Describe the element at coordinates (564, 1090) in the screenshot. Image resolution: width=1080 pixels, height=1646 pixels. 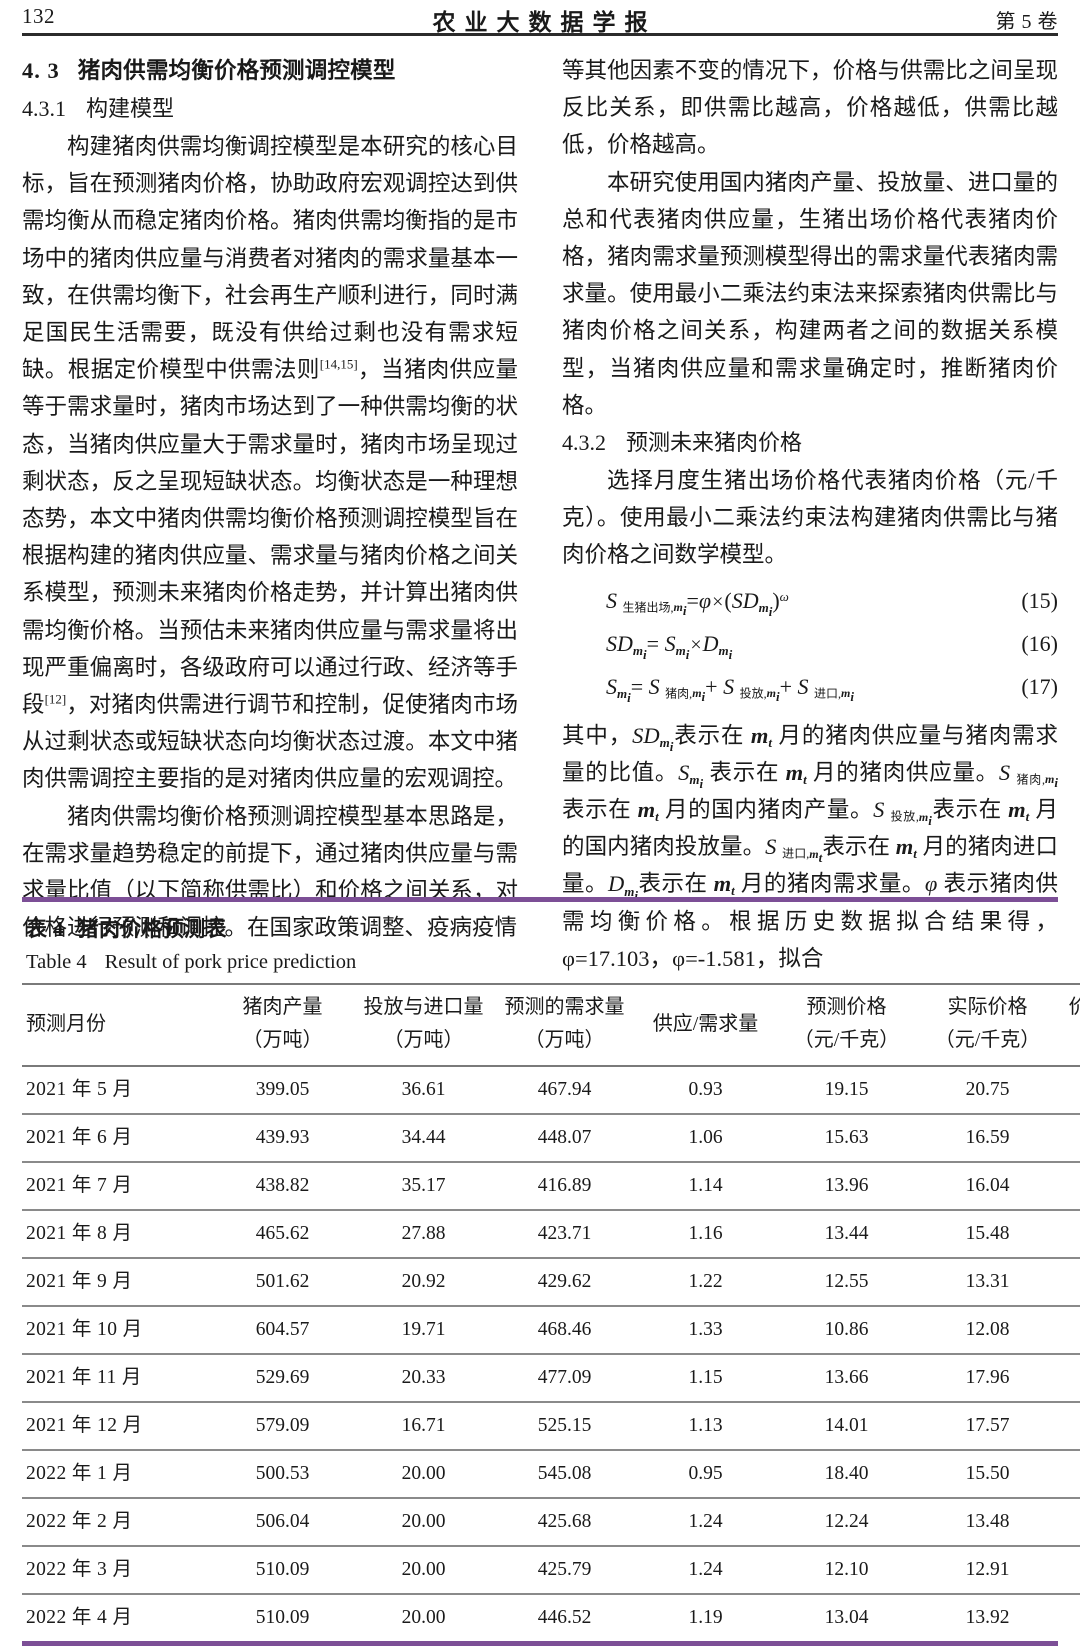
I see `cell-value: 467.94` at that location.